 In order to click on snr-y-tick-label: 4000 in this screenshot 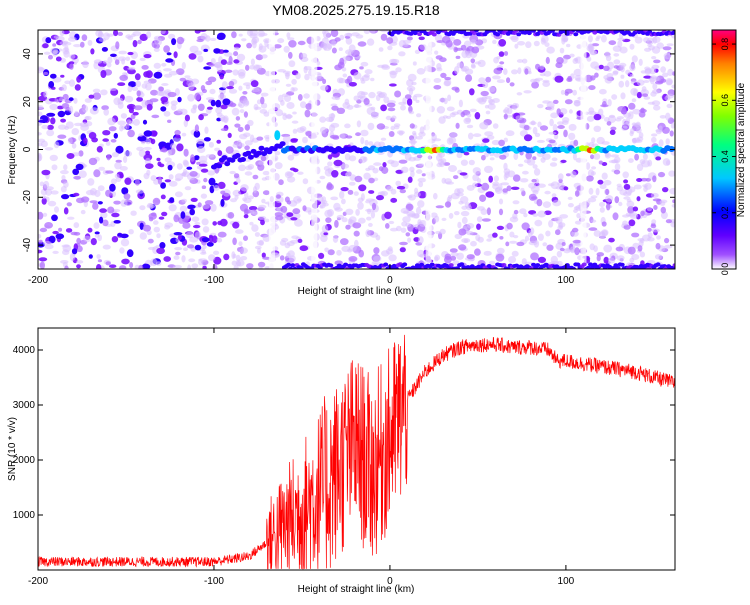, I will do `click(24, 350)`.